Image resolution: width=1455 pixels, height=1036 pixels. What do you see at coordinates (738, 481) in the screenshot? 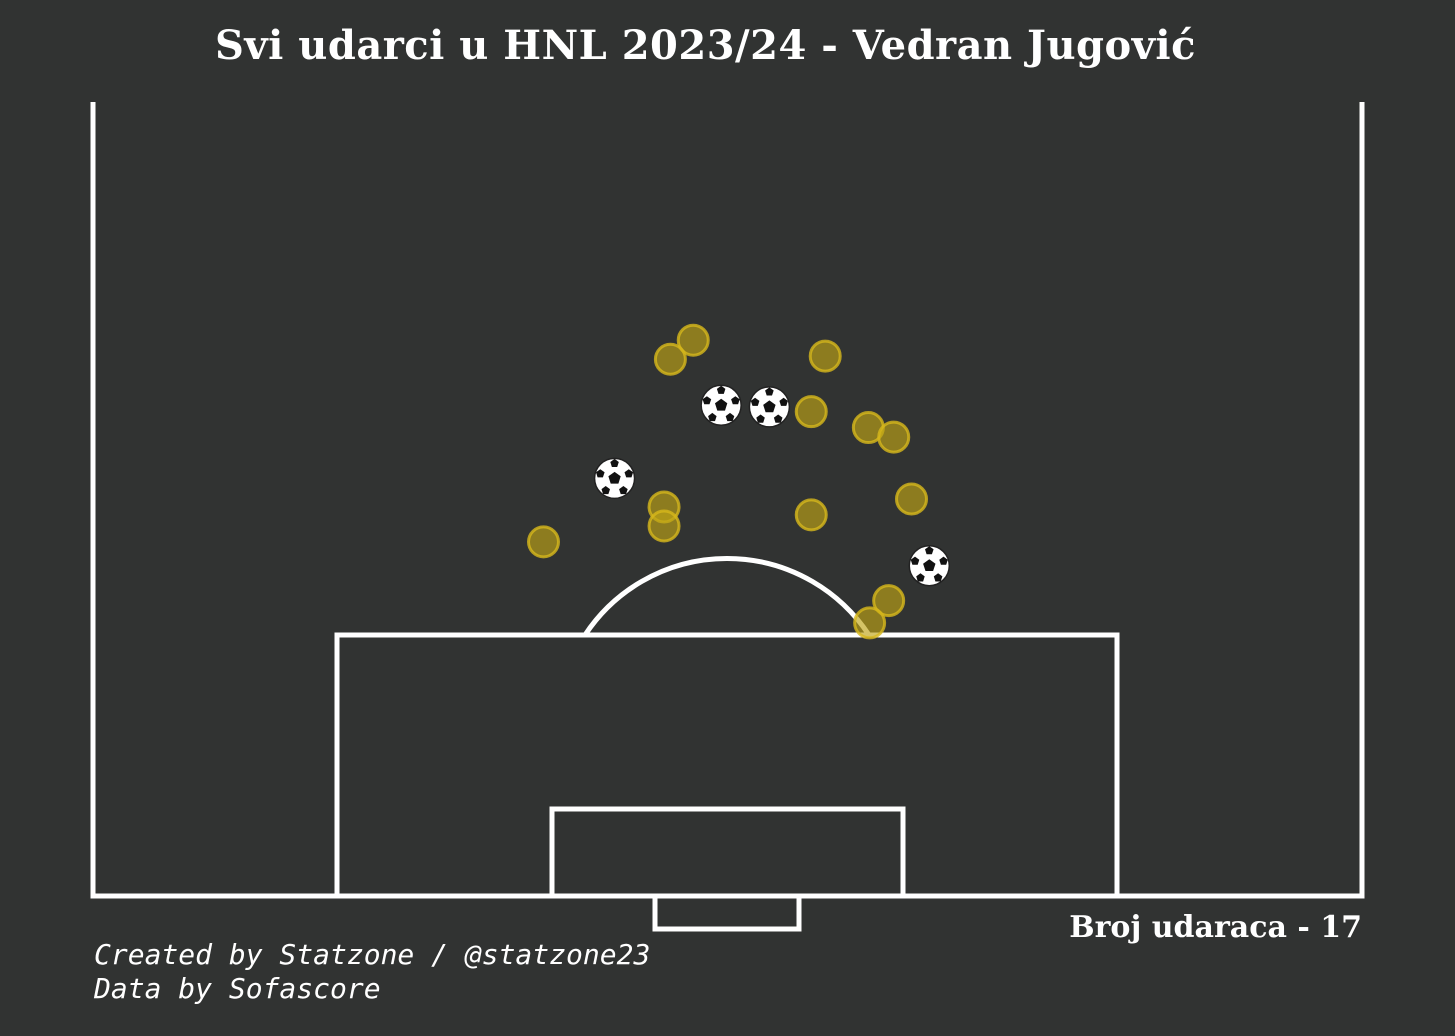
I see `shot-markers` at bounding box center [738, 481].